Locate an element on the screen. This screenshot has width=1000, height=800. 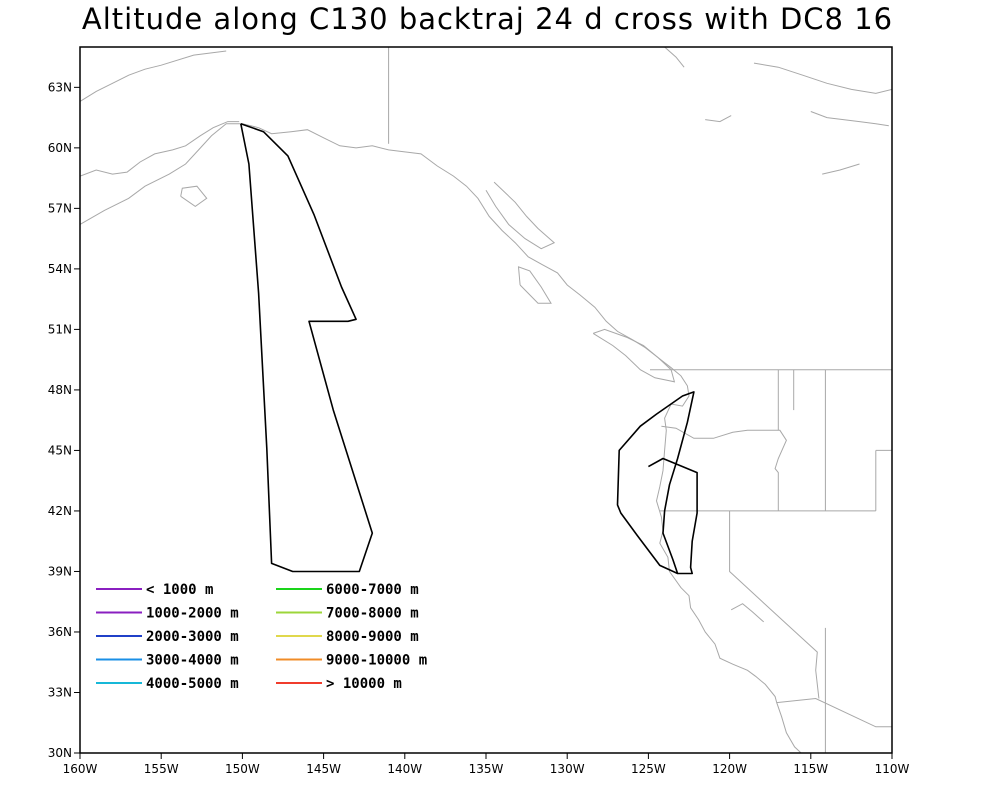
x-tick-label: 120W is located at coordinates (729, 769).